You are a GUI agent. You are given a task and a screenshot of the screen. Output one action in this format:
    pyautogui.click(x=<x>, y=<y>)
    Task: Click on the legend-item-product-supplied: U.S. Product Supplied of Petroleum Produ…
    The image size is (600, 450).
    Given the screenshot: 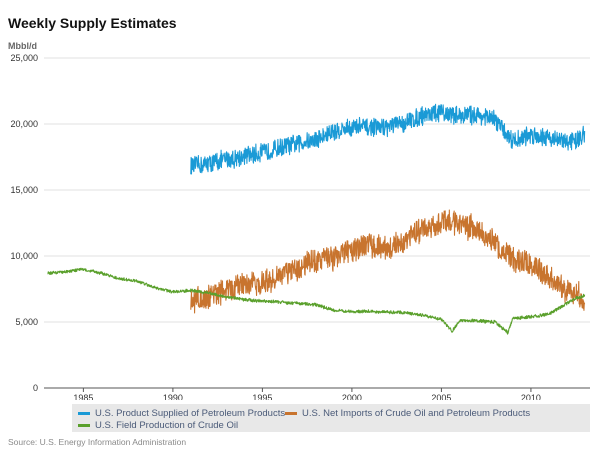 What is the action you would take?
    pyautogui.click(x=181, y=413)
    